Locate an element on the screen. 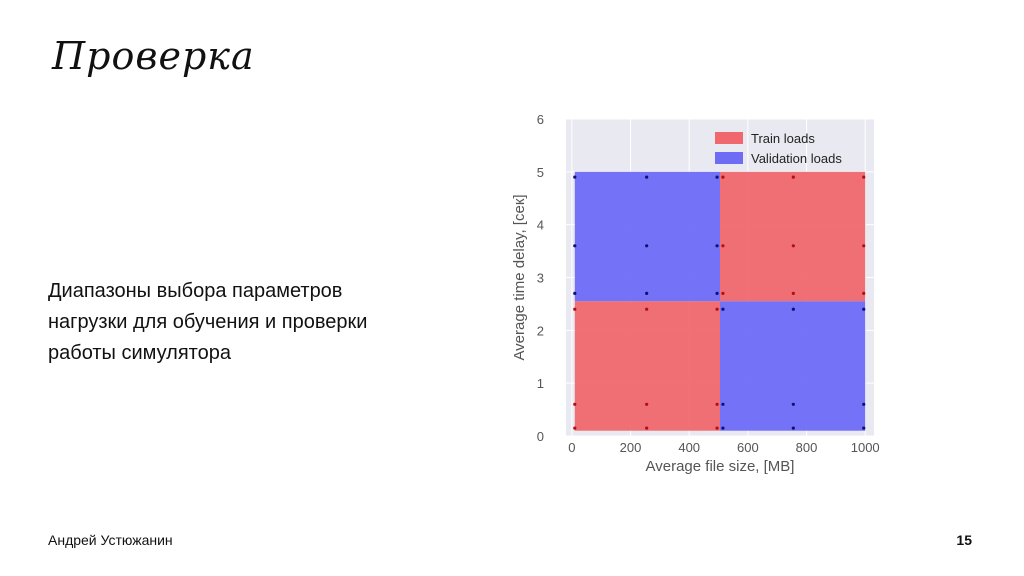 The height and width of the screenshot is (576, 1024). y-tick-label: 0 is located at coordinates (540, 436).